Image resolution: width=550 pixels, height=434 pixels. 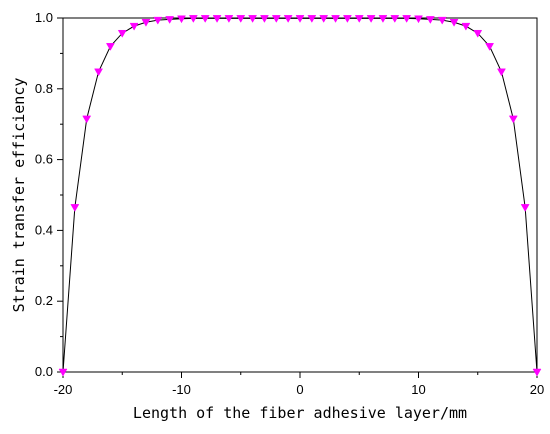 What do you see at coordinates (44, 159) in the screenshot?
I see `y-tick-label: 0.6` at bounding box center [44, 159].